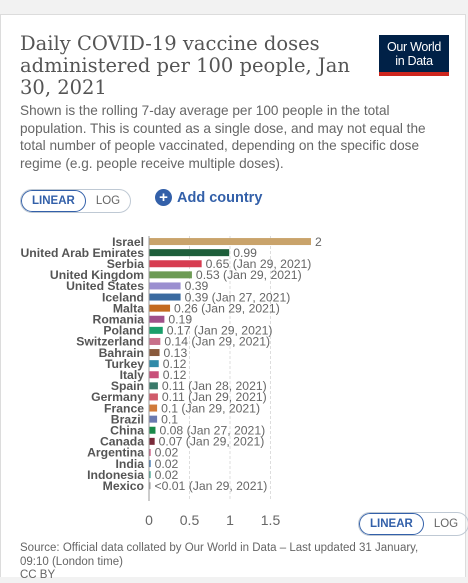 This screenshot has height=583, width=468. Describe the element at coordinates (210, 408) in the screenshot. I see `value-label: 0.1 (Jan 29, 2021)` at that location.